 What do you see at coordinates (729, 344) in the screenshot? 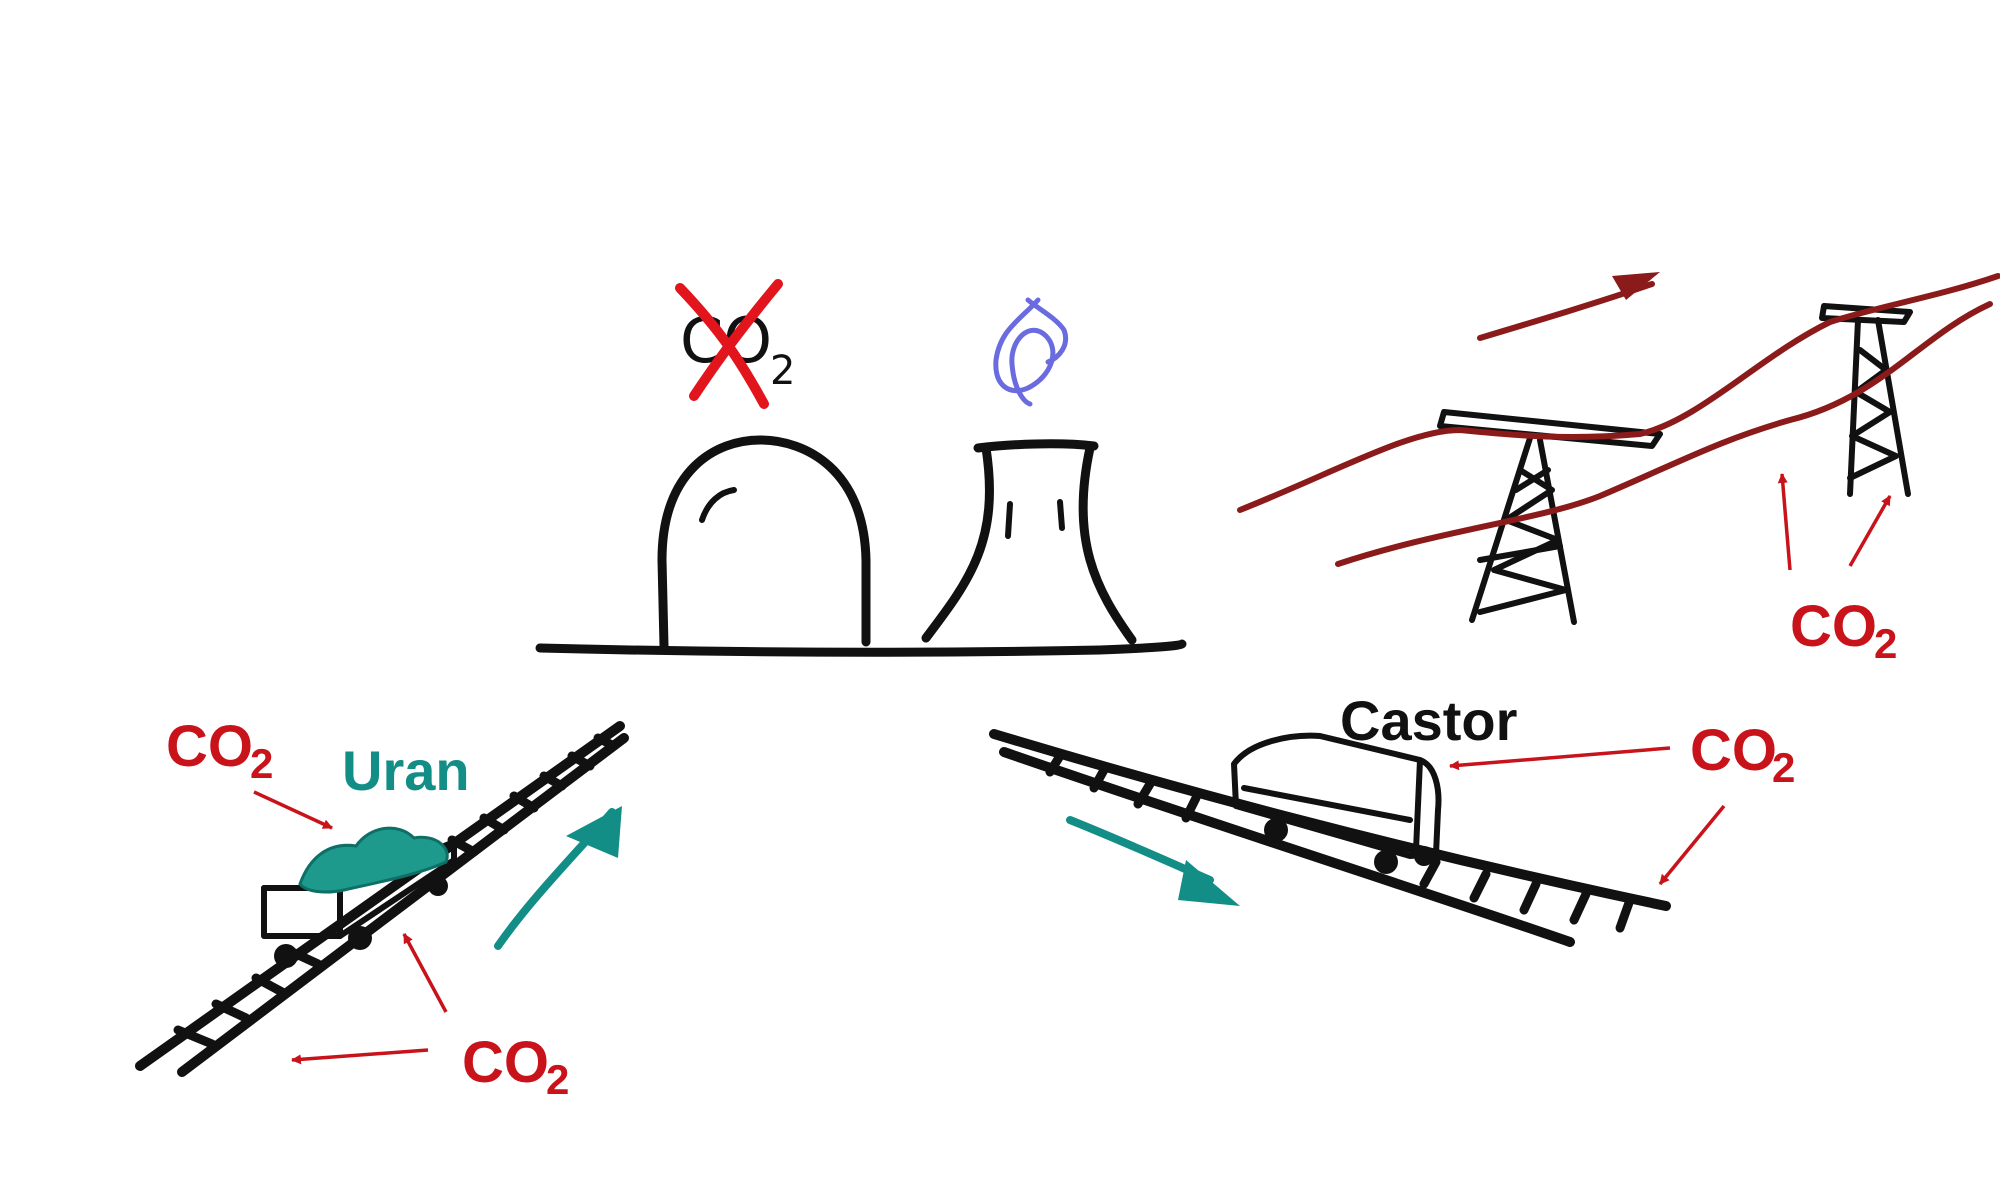
I see `cross-mark-icon` at bounding box center [729, 344].